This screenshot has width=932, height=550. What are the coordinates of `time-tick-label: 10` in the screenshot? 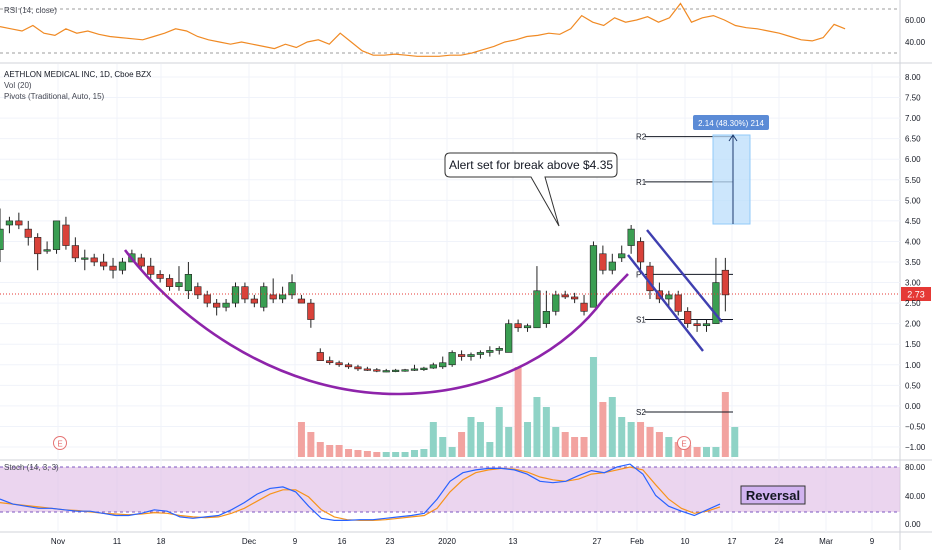 It's located at (685, 541).